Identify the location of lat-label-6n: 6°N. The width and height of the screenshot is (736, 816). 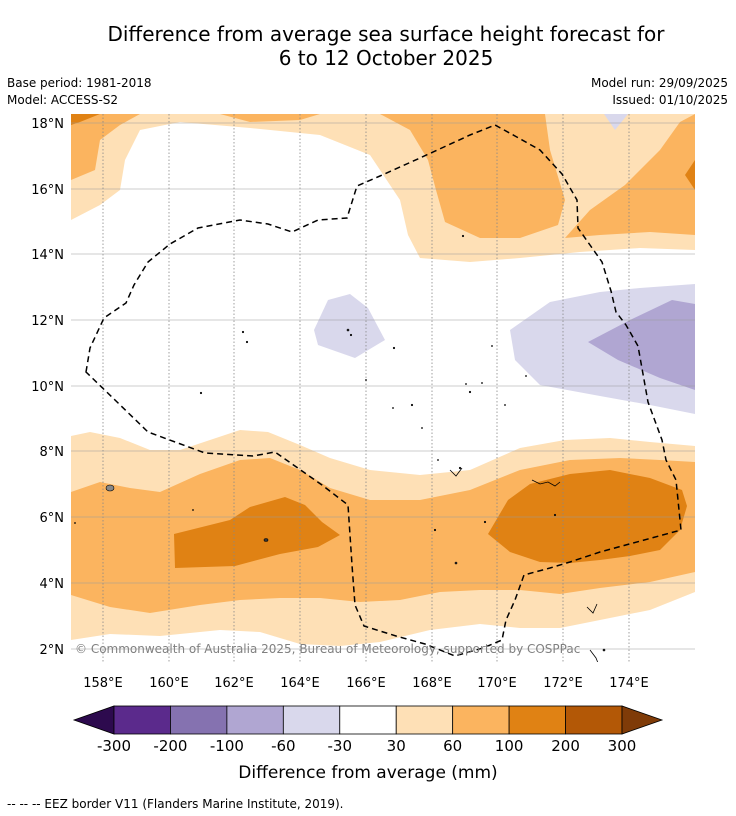
(52, 518).